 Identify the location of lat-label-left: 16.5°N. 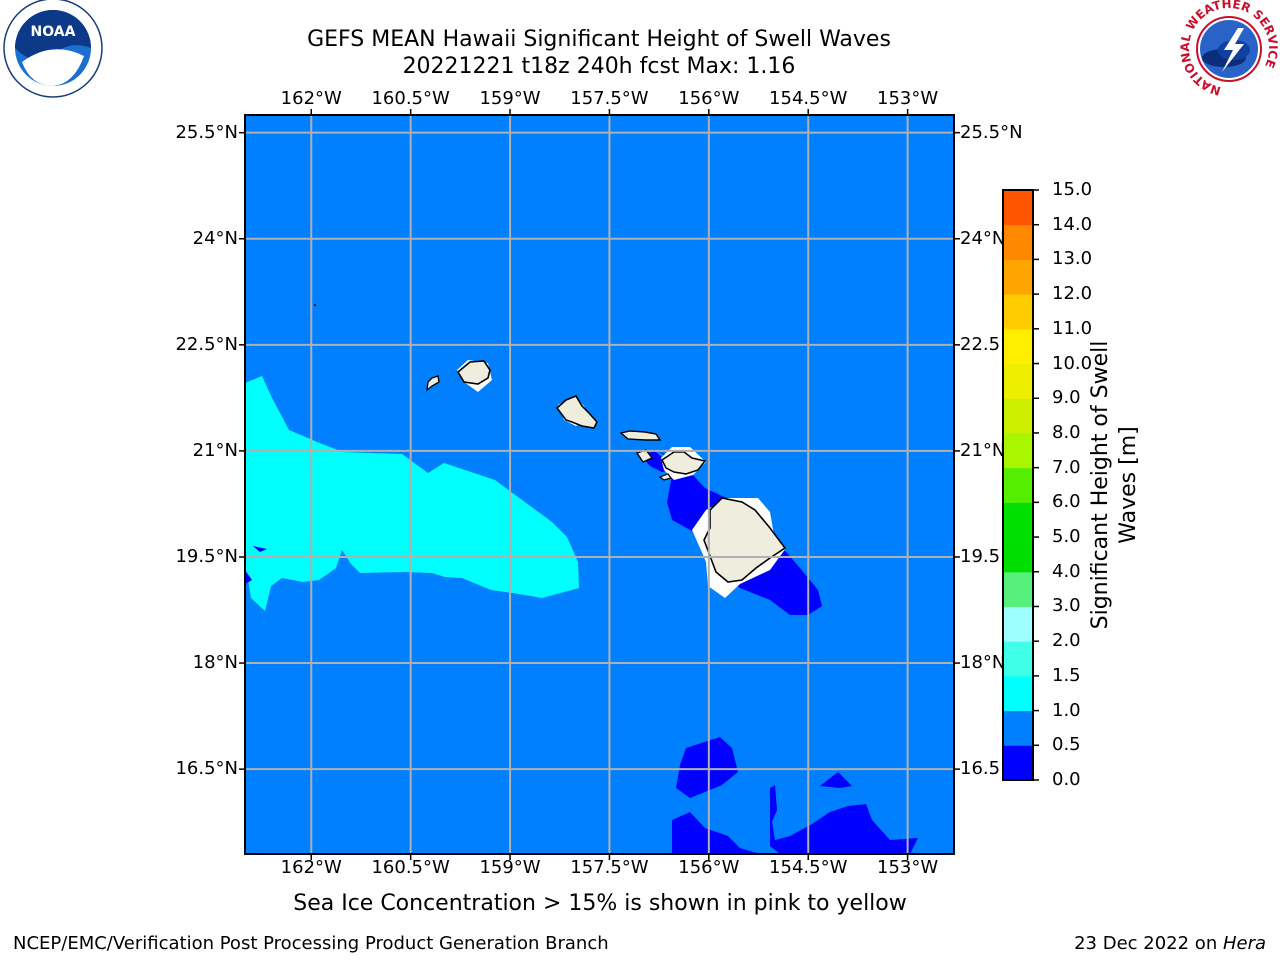
(206, 769).